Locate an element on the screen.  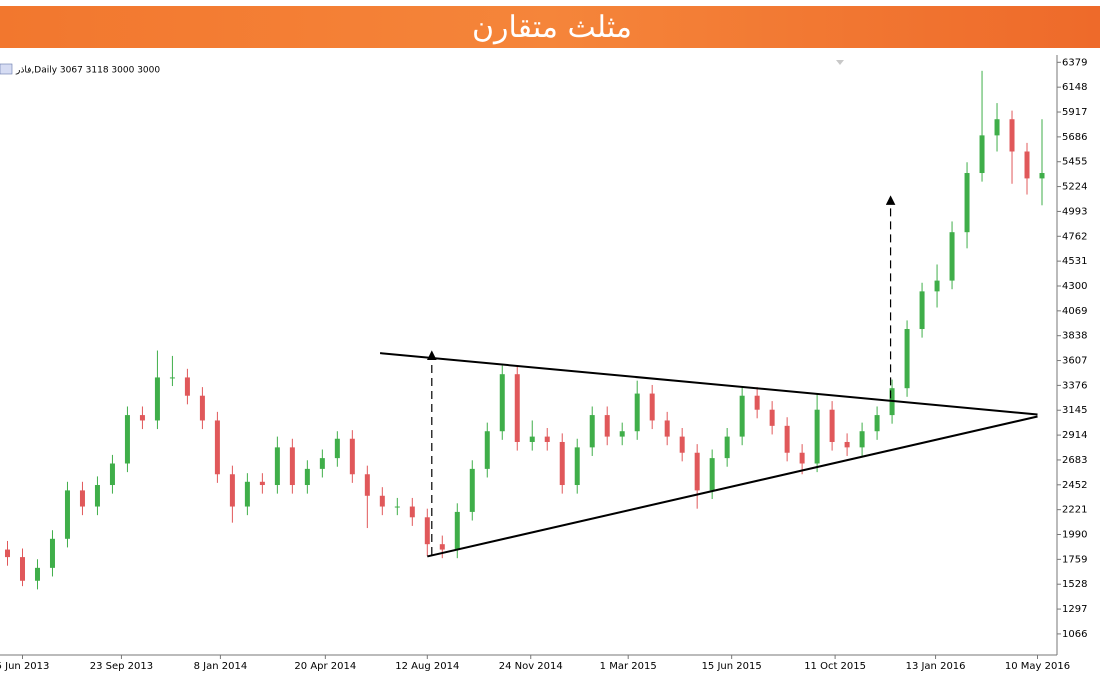
y-tick-label: 1066 is located at coordinates (1074, 634).